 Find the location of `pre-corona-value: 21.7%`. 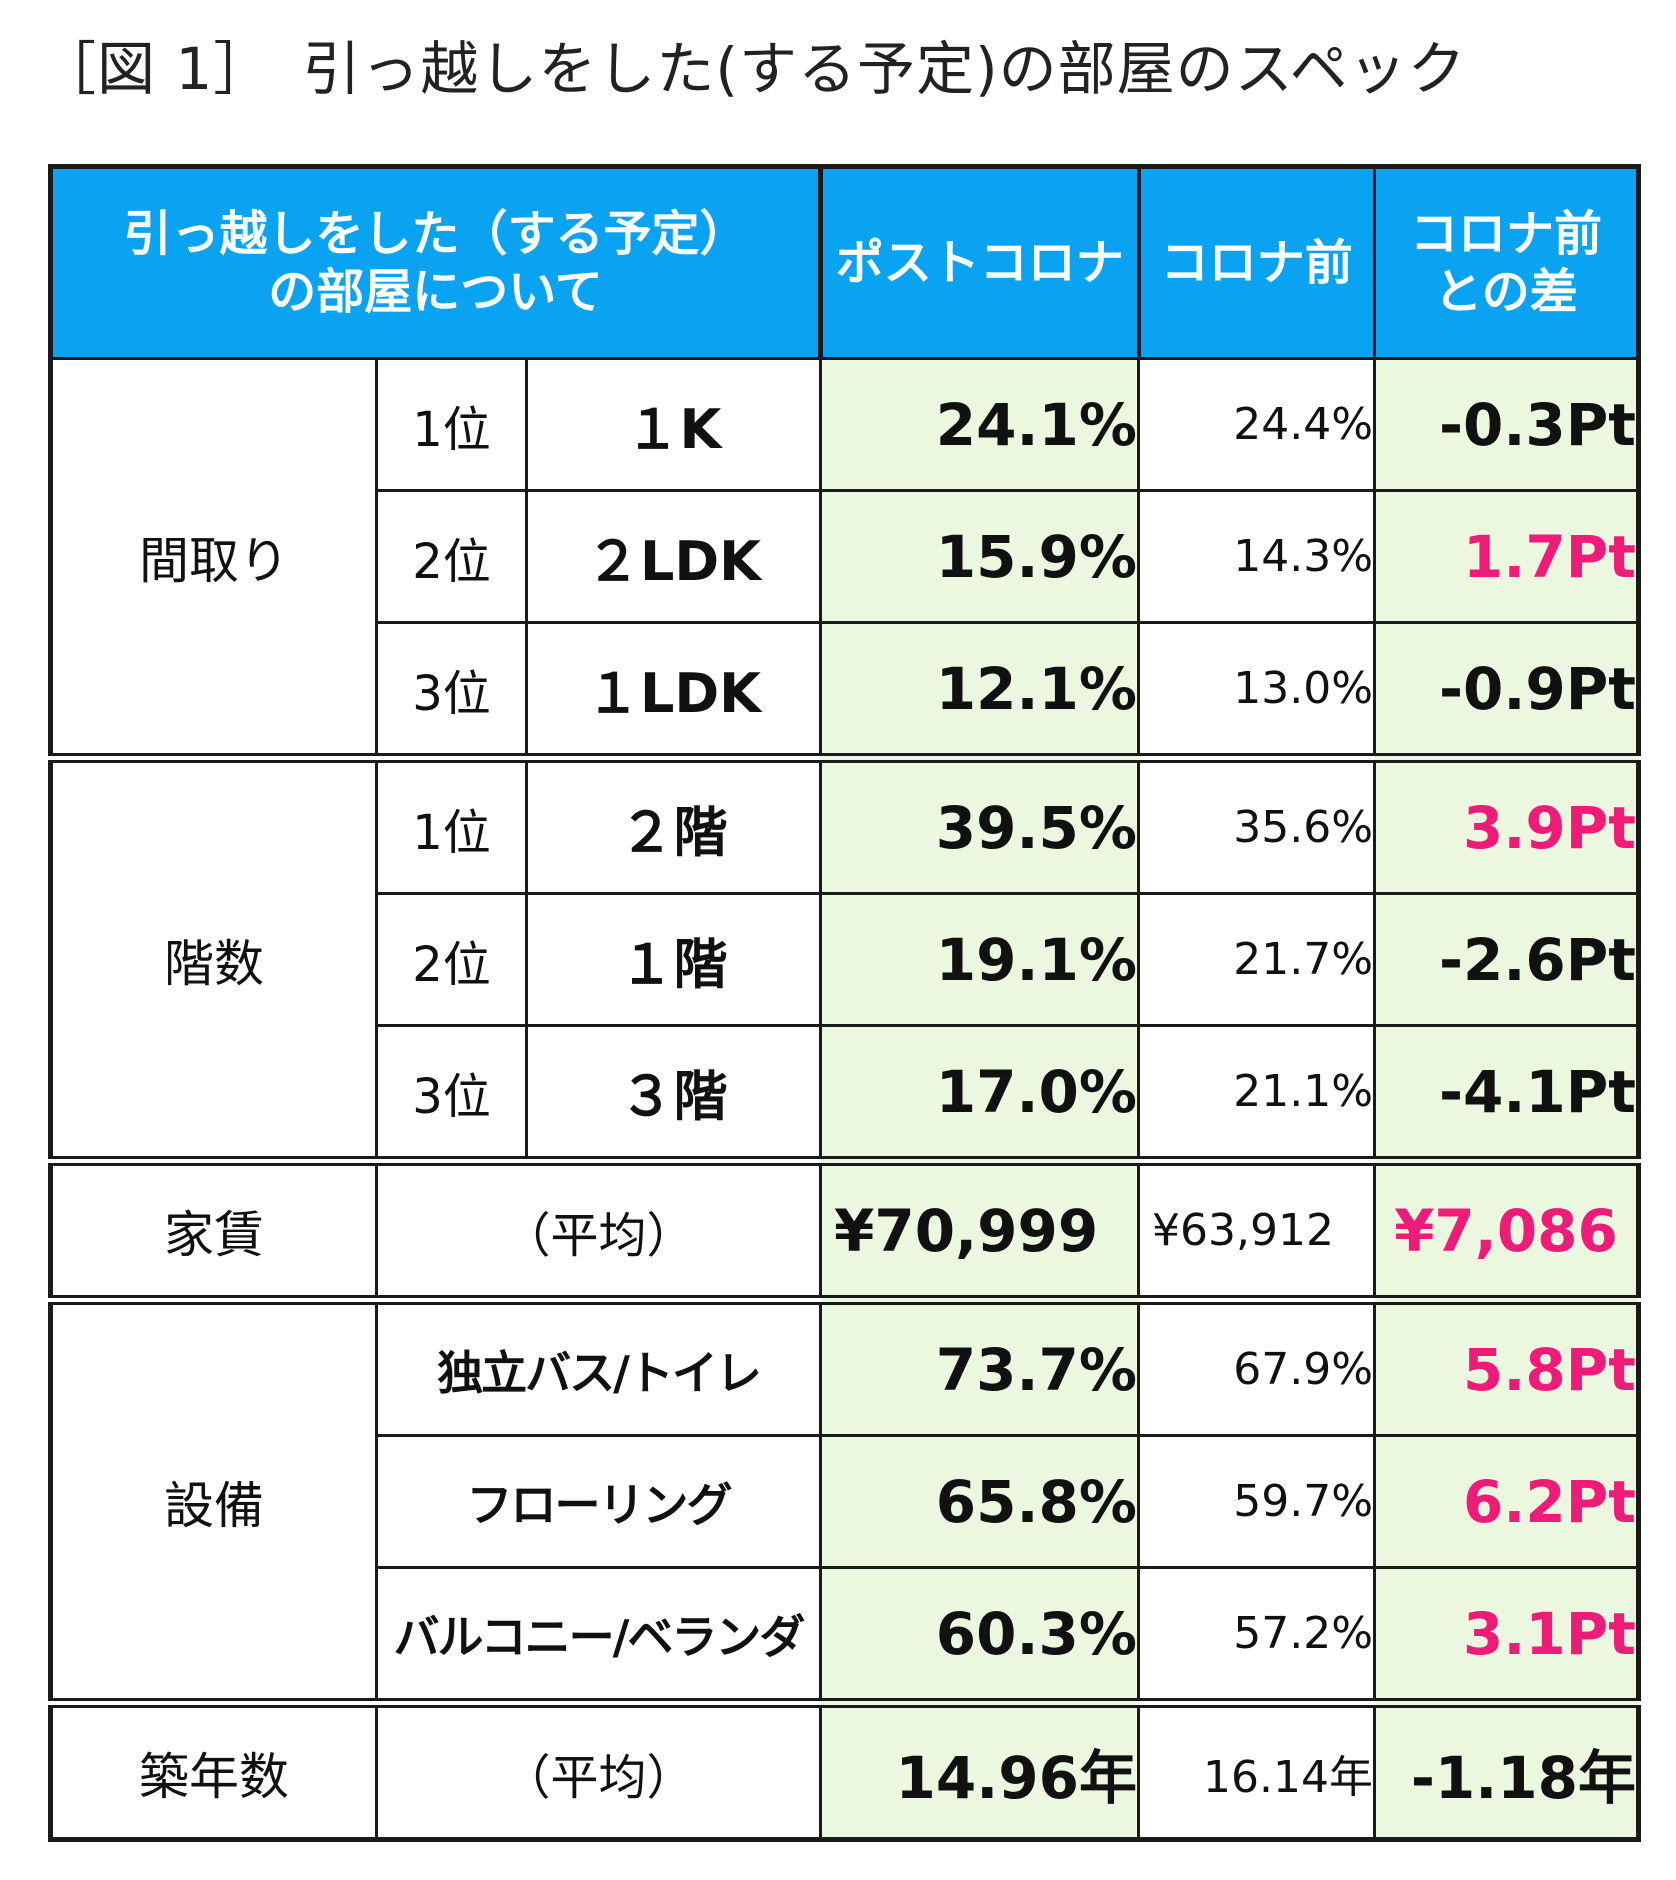

pre-corona-value: 21.7% is located at coordinates (1256, 959).